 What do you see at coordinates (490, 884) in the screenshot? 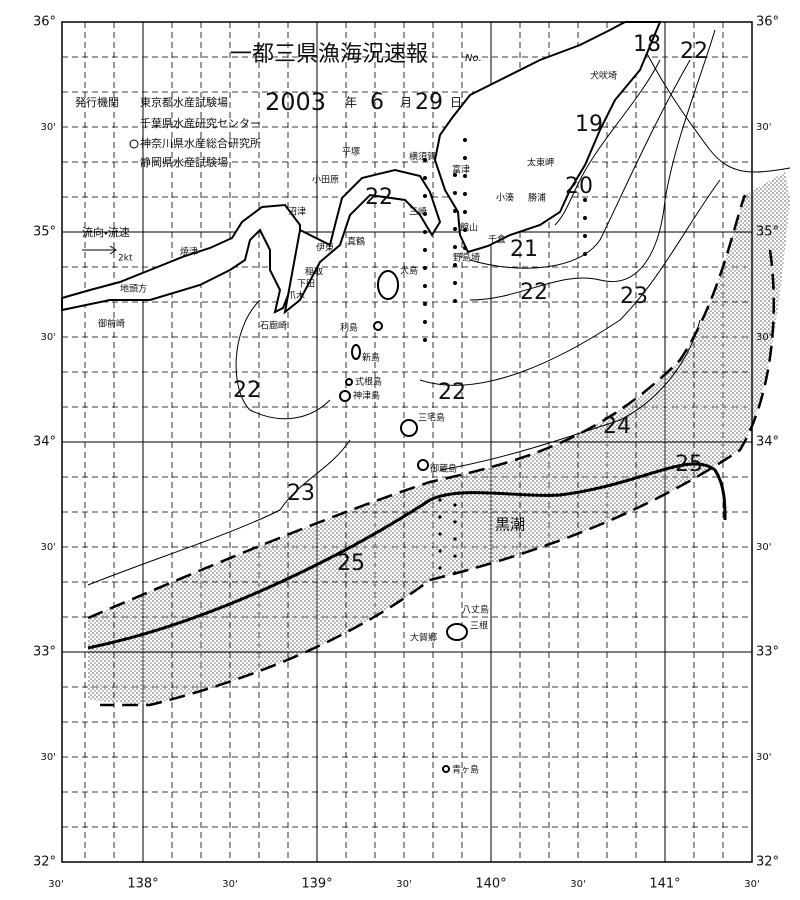
I see `longitude-label: 140°` at bounding box center [490, 884].